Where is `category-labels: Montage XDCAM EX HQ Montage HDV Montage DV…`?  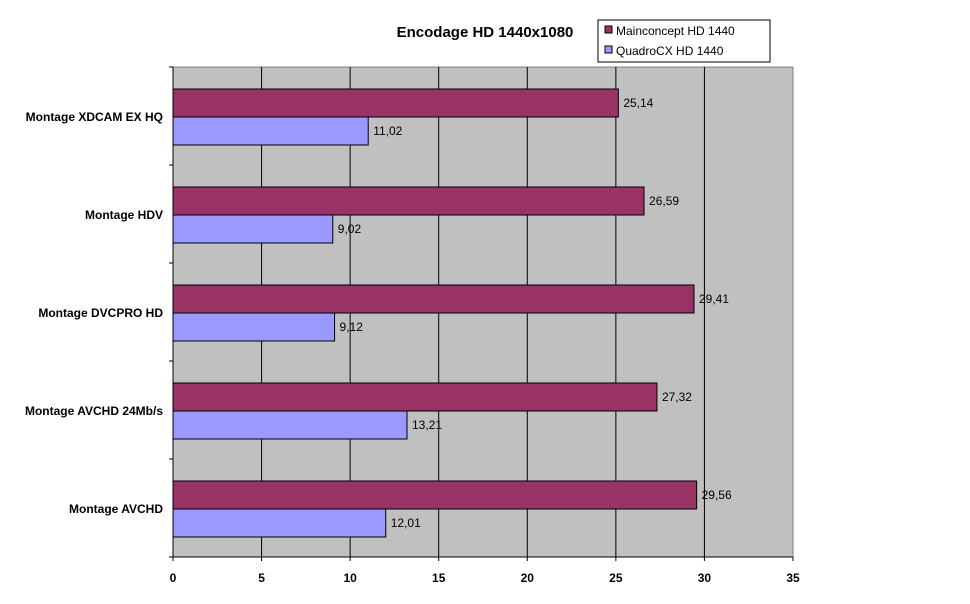
category-labels: Montage XDCAM EX HQ Montage HDV Montage DV… is located at coordinates (94, 313).